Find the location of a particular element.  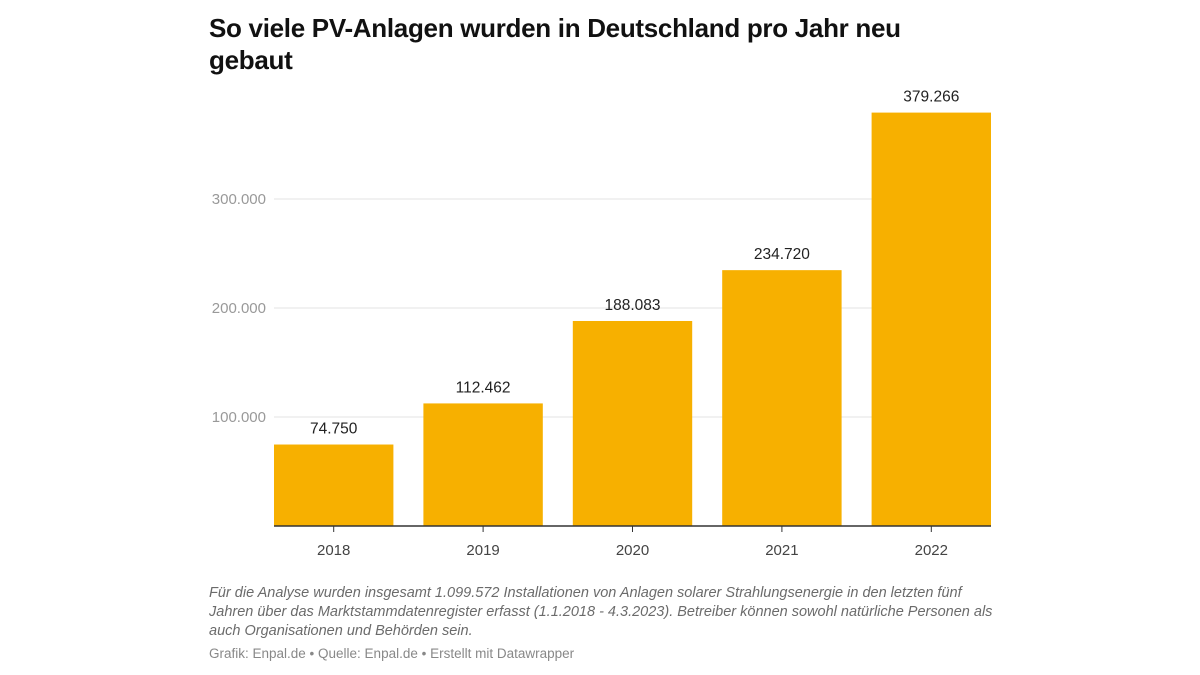

y-tick-label: 300.000 is located at coordinates (239, 199).